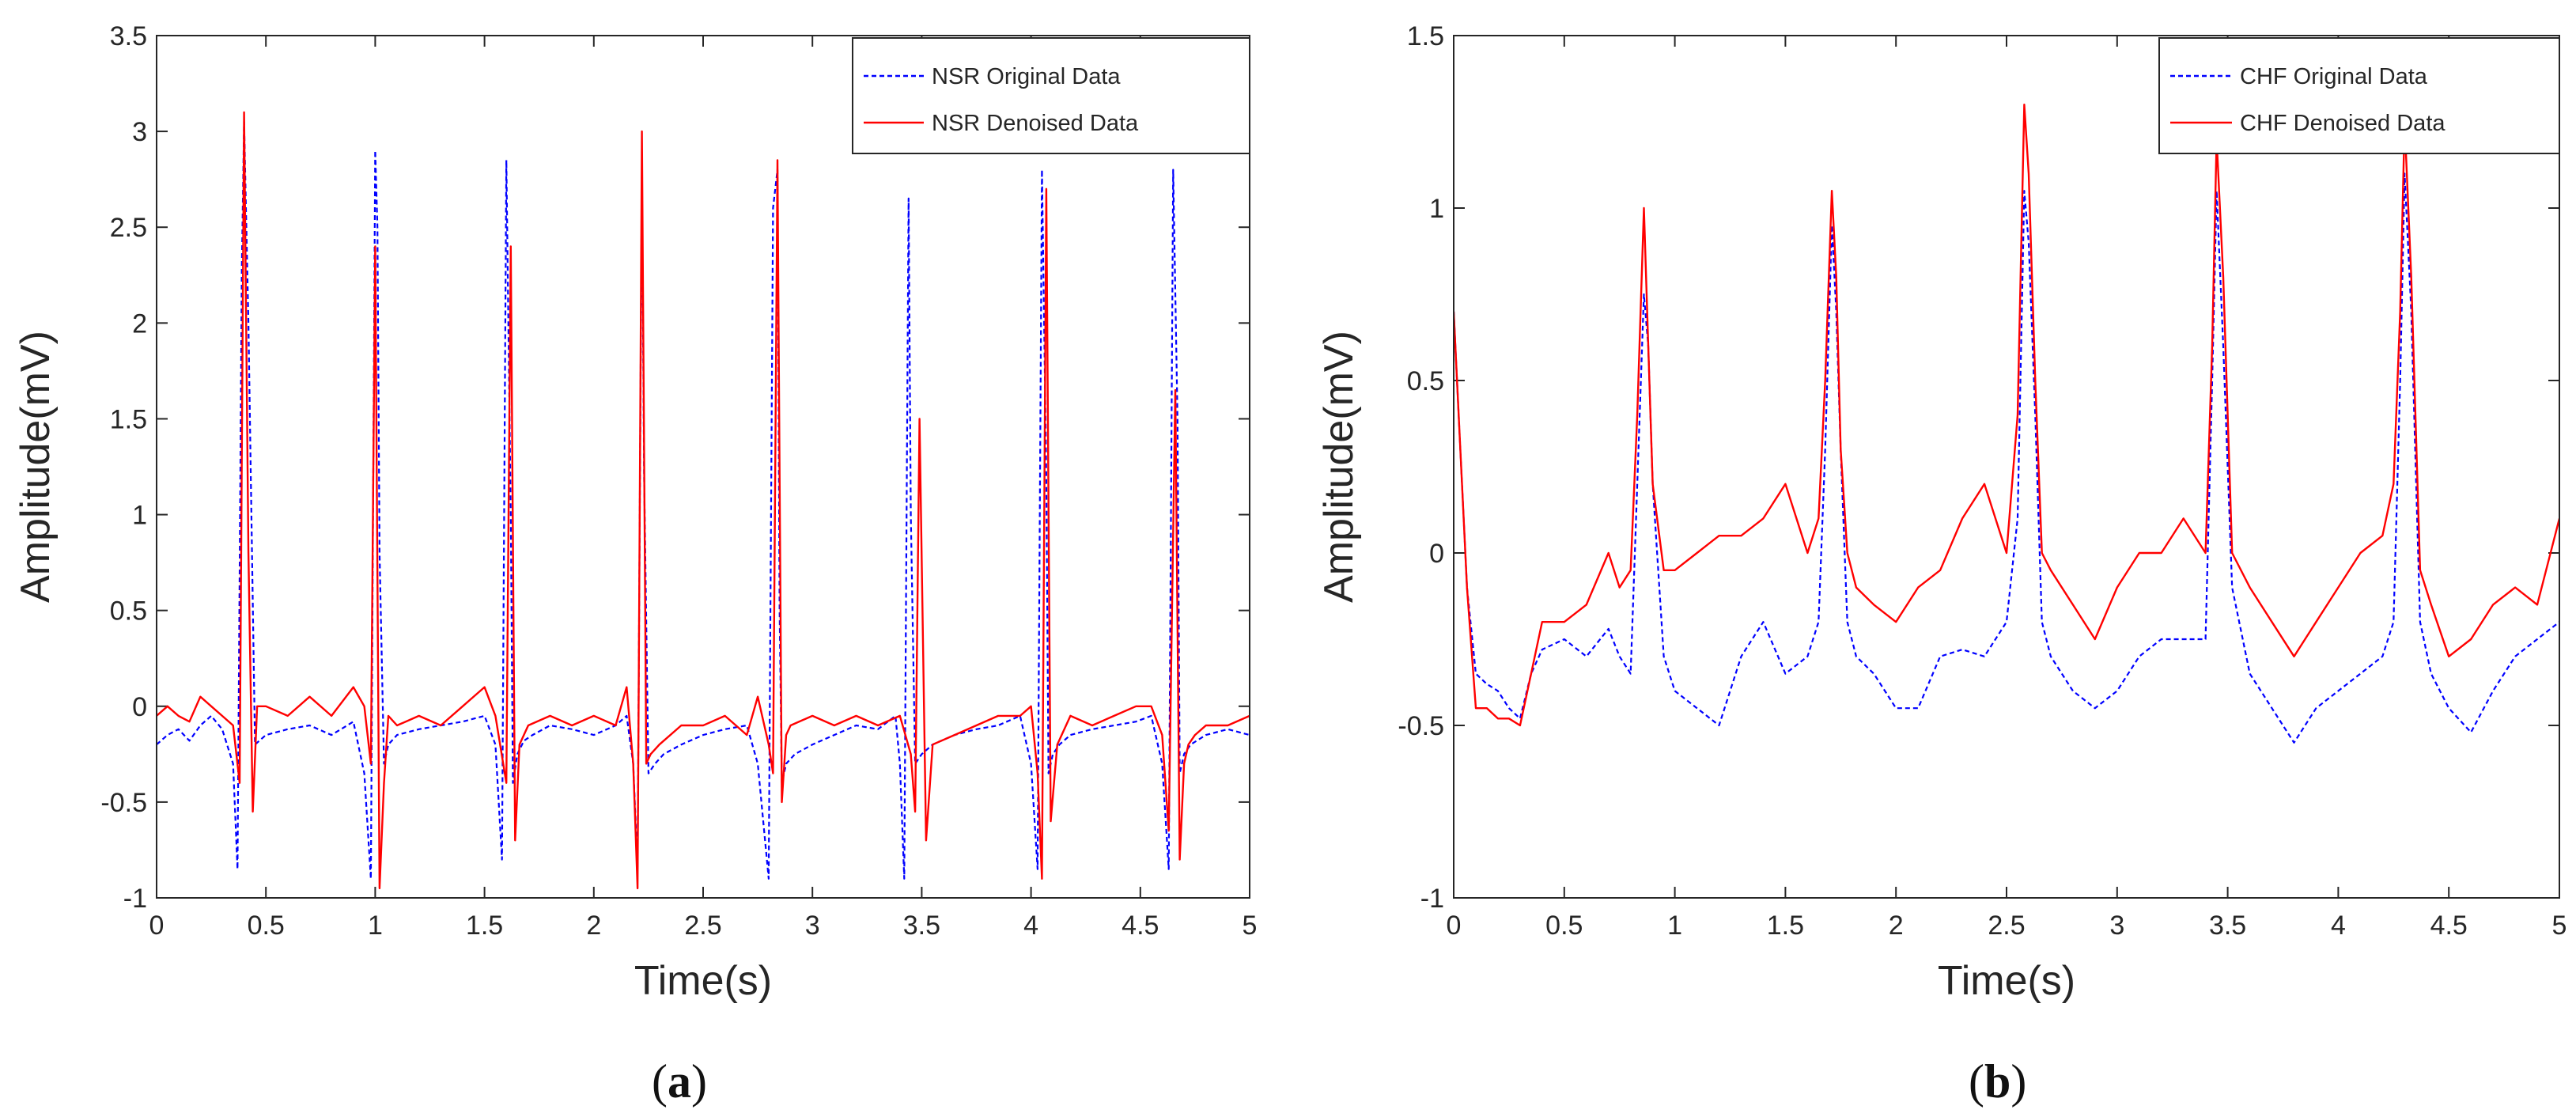  I want to click on panel-a-legend: NSR Original Data NSR Denoised Data, so click(1051, 95).